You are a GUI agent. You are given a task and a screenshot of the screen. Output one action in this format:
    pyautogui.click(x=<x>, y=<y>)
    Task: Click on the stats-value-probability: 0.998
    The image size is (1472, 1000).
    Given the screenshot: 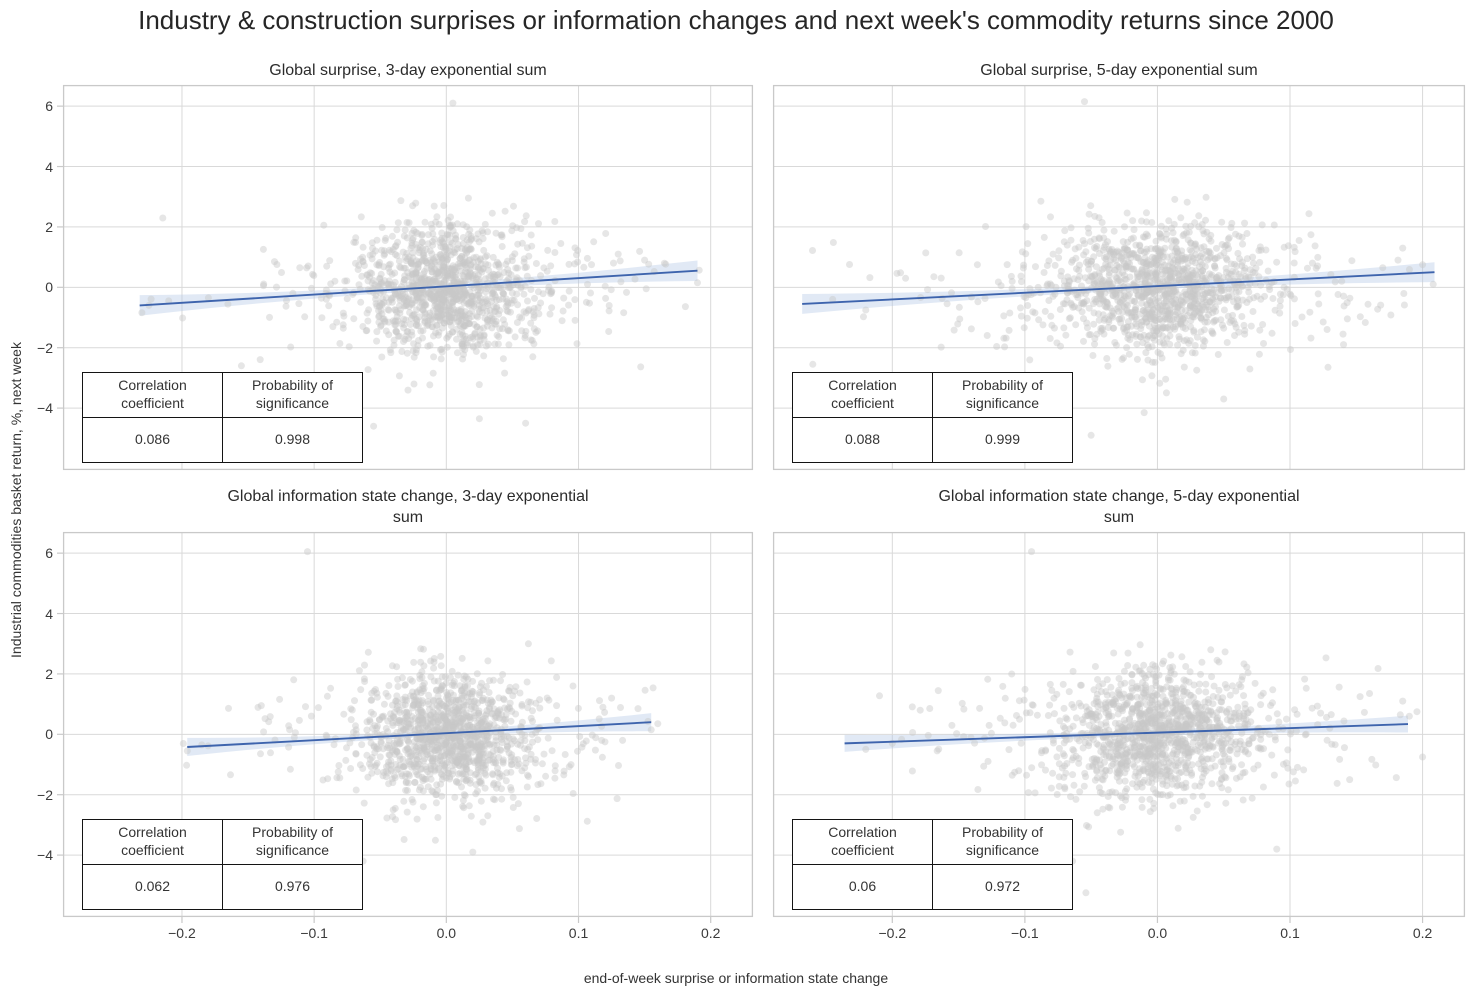 What is the action you would take?
    pyautogui.click(x=292, y=439)
    